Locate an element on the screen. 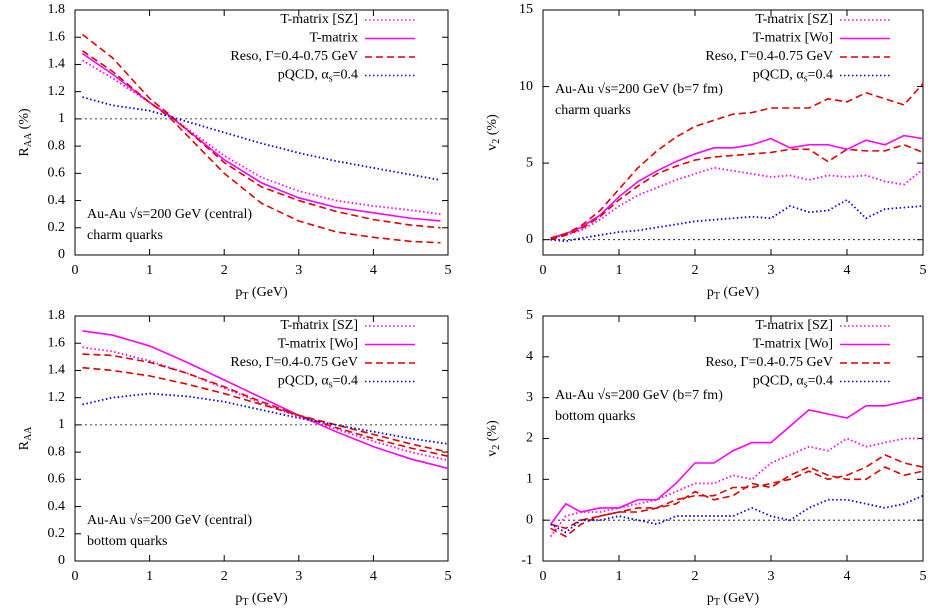 Image resolution: width=930 pixels, height=613 pixels. legend-label: T-matrix is located at coordinates (334, 38).